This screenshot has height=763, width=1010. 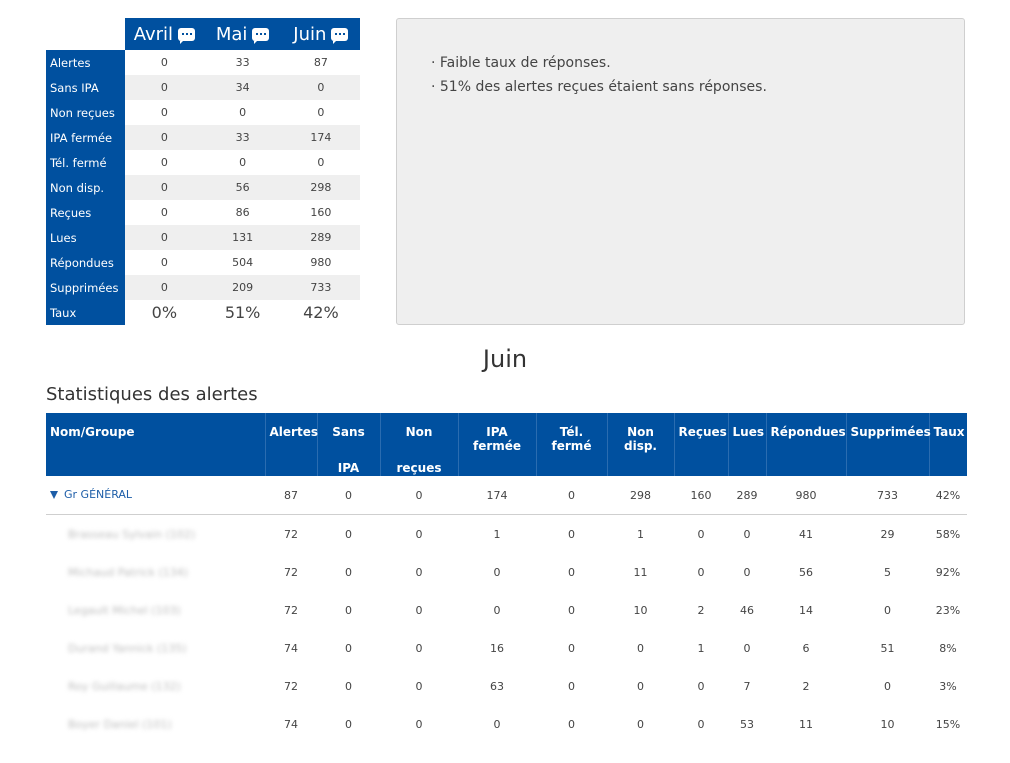 I want to click on stat-cell: 92%, so click(x=948, y=572).